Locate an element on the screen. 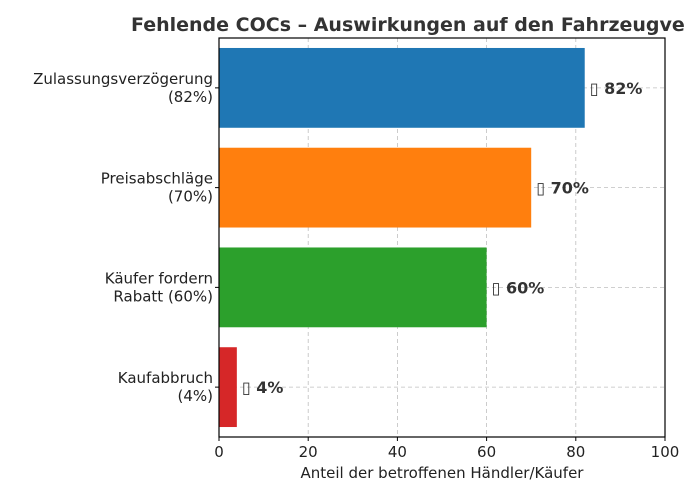 This screenshot has width=696, height=497. x-tick-label: 20 is located at coordinates (308, 452).